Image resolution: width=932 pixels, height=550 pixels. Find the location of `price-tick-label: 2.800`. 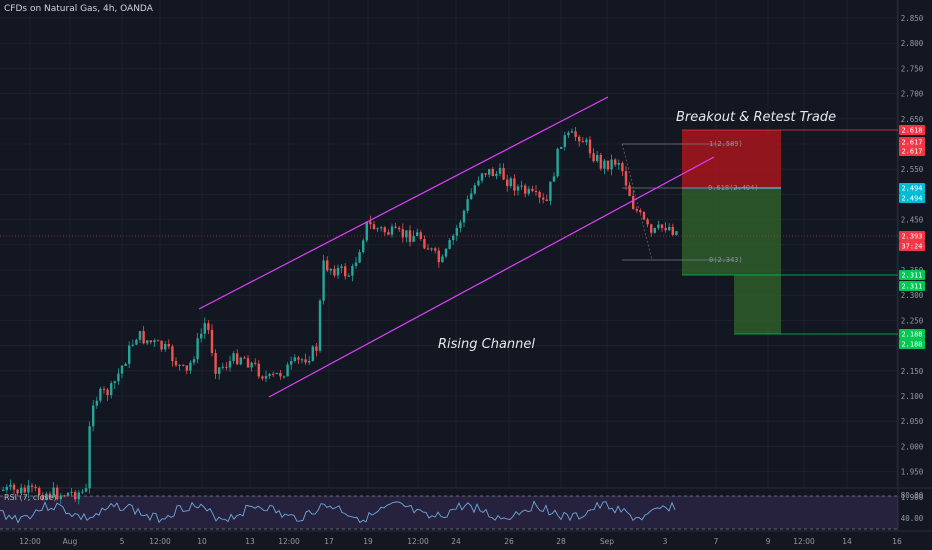

price-tick-label: 2.800 is located at coordinates (912, 43).